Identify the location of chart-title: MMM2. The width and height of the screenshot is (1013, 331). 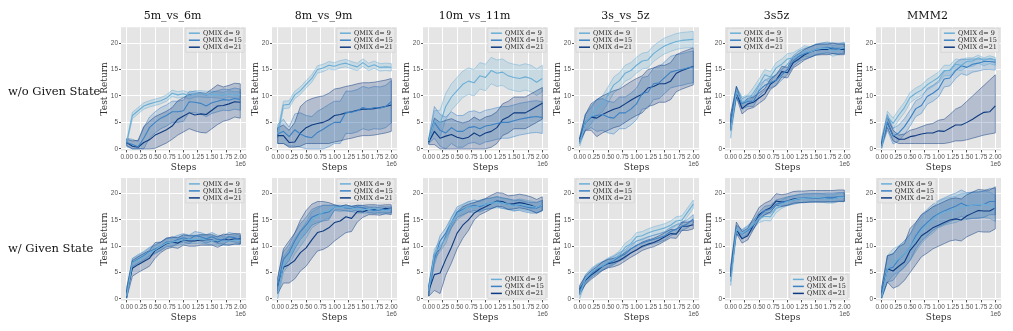
(927, 16).